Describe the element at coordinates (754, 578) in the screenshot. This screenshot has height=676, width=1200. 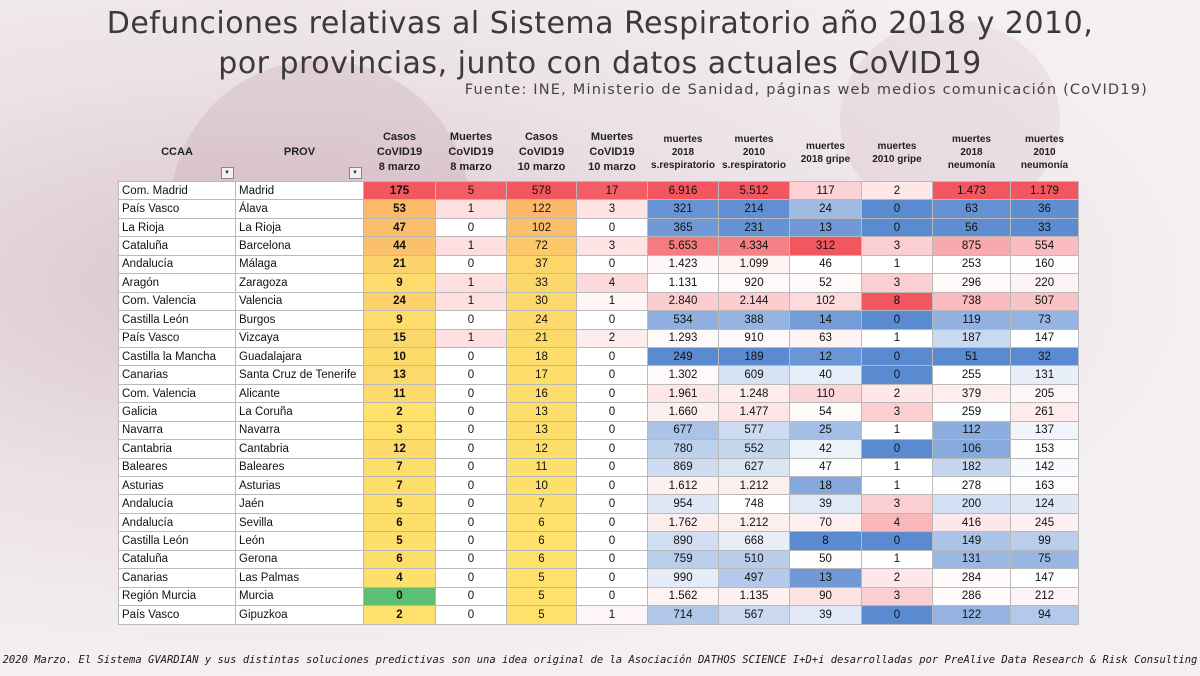
I see `cell-resp2010: 497` at that location.